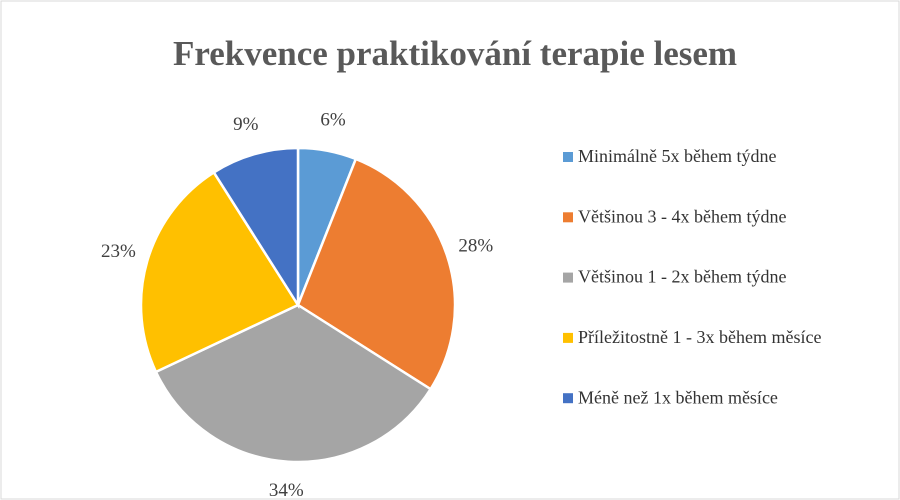 This screenshot has width=900, height=500. I want to click on legend-label: Minimálně 5x během týdne, so click(677, 156).